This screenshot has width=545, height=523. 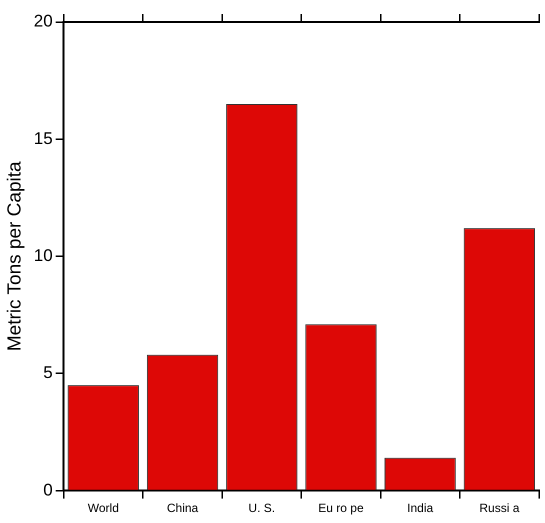 What do you see at coordinates (48, 490) in the screenshot?
I see `y-tick-label: 0` at bounding box center [48, 490].